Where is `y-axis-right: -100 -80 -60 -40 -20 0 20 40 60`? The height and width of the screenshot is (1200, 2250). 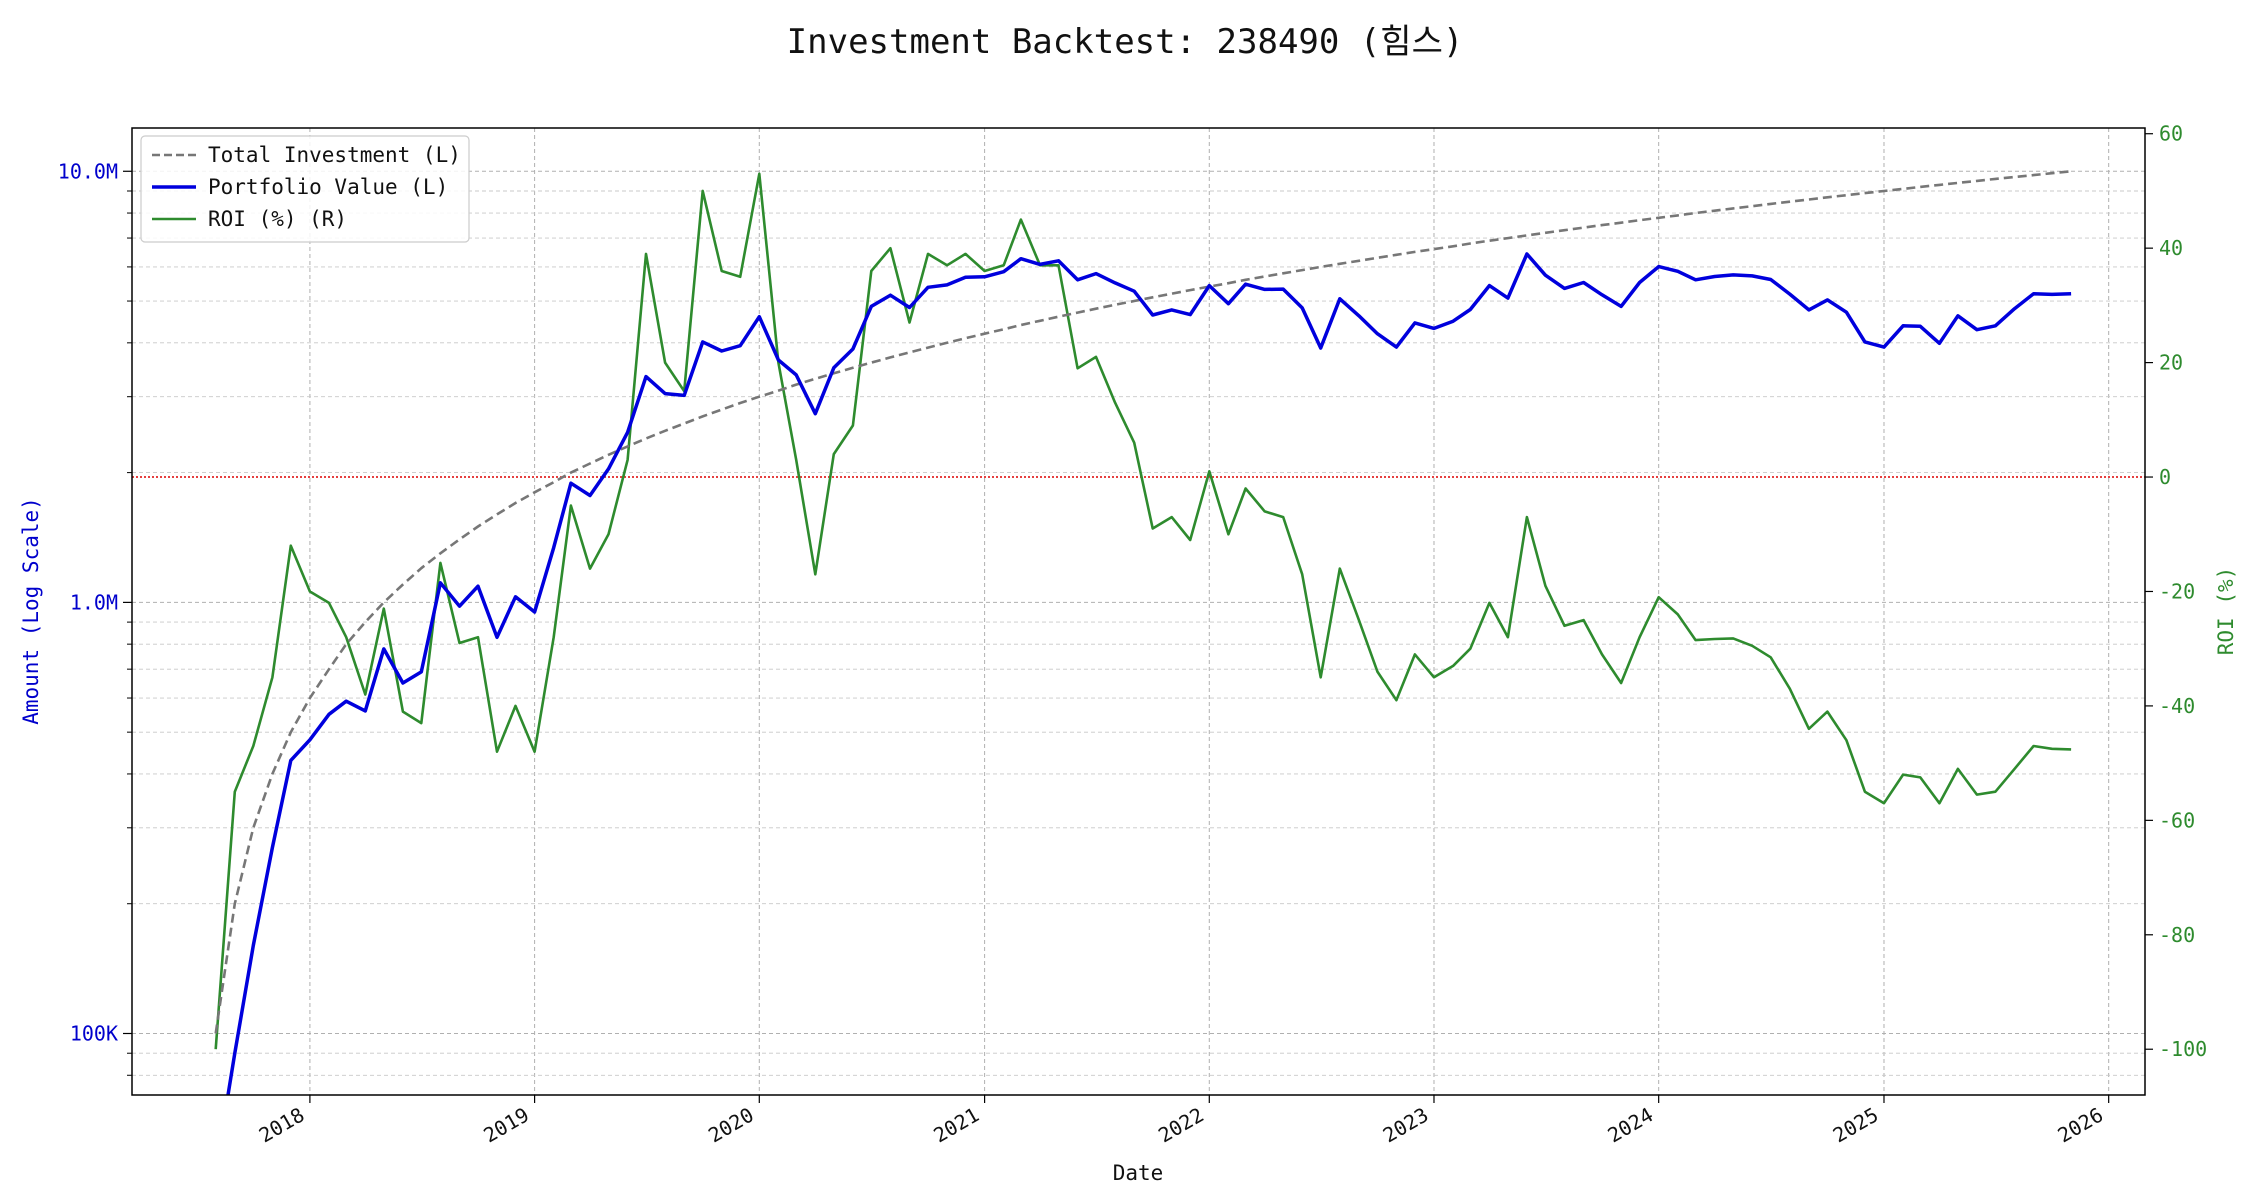 y-axis-right: -100 -80 -60 -40 -20 0 20 40 60 is located at coordinates (2176, 591).